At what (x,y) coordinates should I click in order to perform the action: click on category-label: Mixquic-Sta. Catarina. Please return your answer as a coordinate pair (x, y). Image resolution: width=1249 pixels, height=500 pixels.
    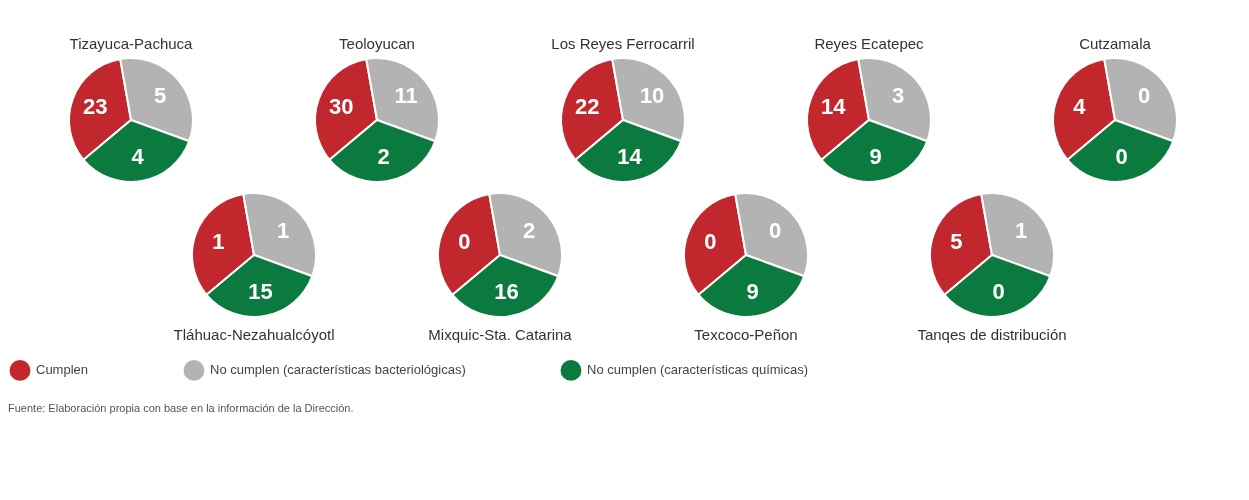
    Looking at the image, I should click on (500, 334).